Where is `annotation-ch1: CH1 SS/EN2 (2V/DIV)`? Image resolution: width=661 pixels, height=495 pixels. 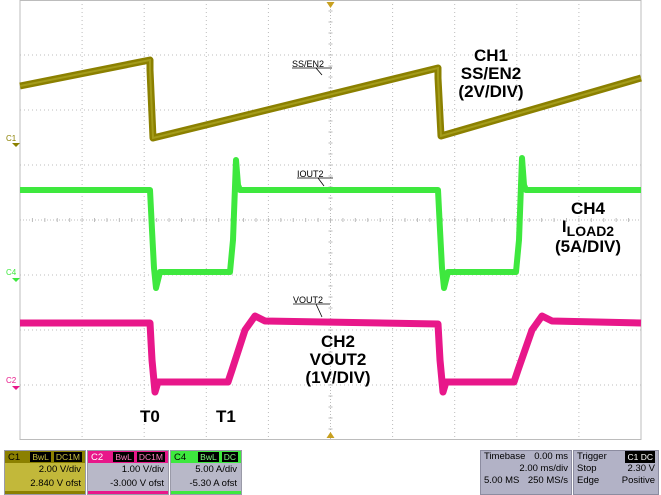 annotation-ch1: CH1 SS/EN2 (2V/DIV) is located at coordinates (491, 73).